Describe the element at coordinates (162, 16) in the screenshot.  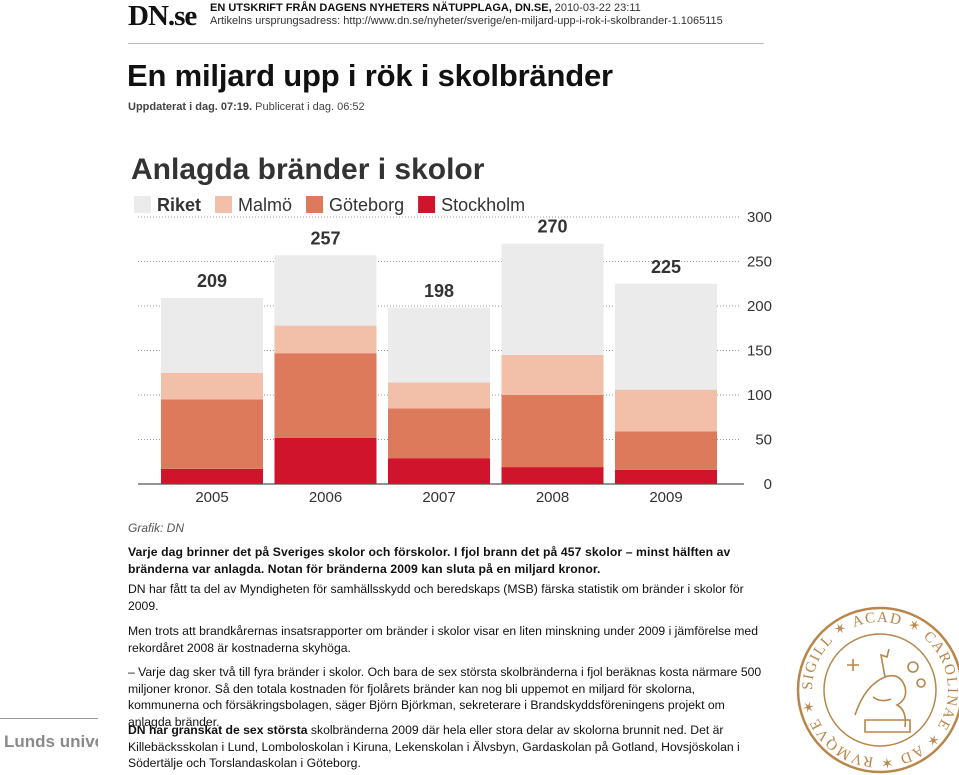
I see `dn-logo: DN.se` at that location.